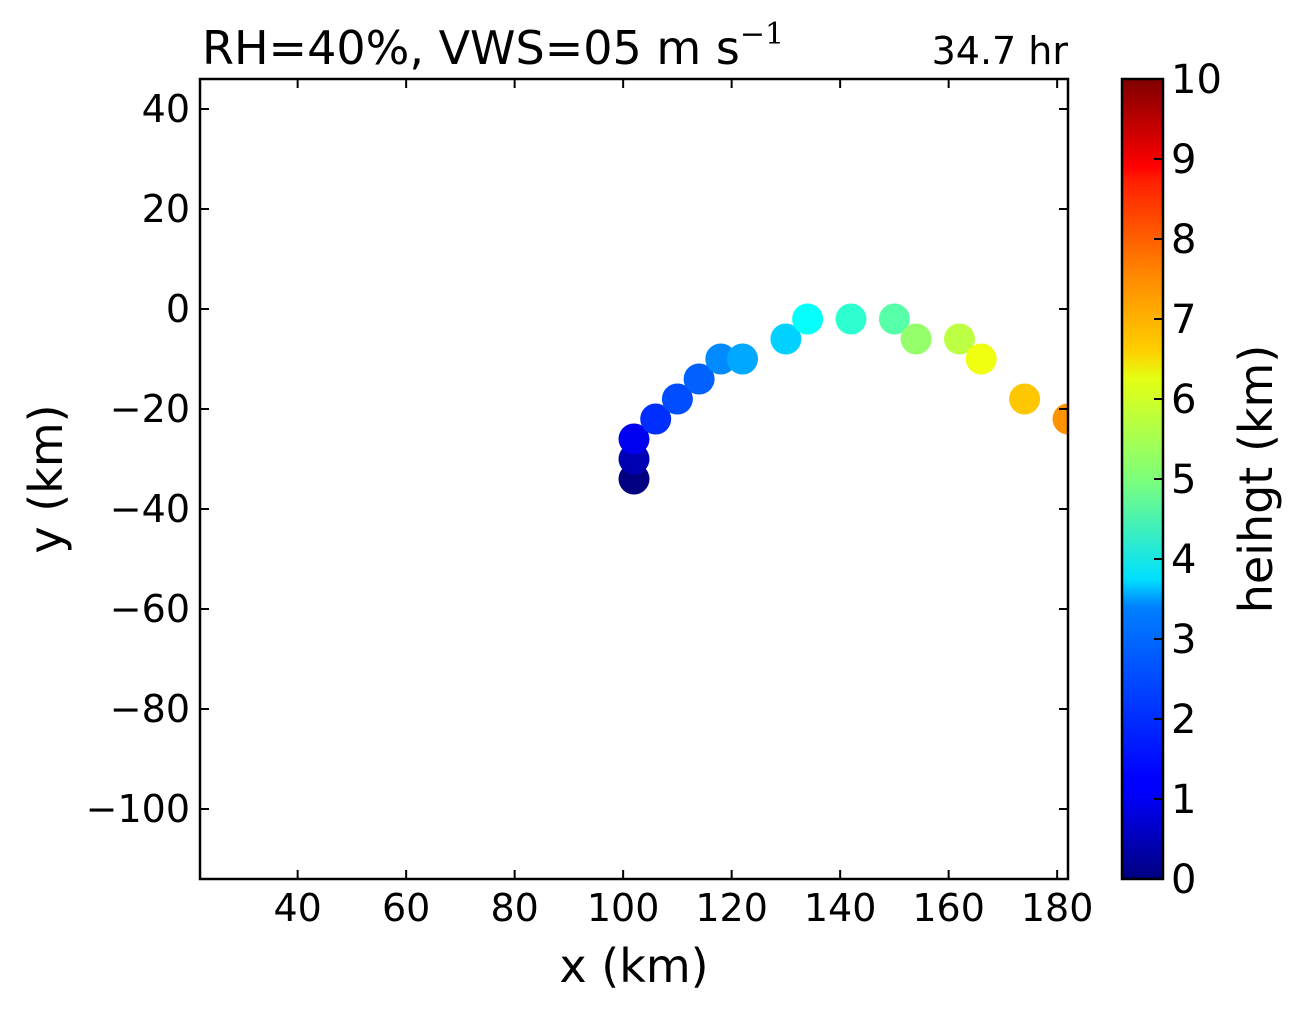  What do you see at coordinates (150, 709) in the screenshot?
I see `y-tick-label: −80` at bounding box center [150, 709].